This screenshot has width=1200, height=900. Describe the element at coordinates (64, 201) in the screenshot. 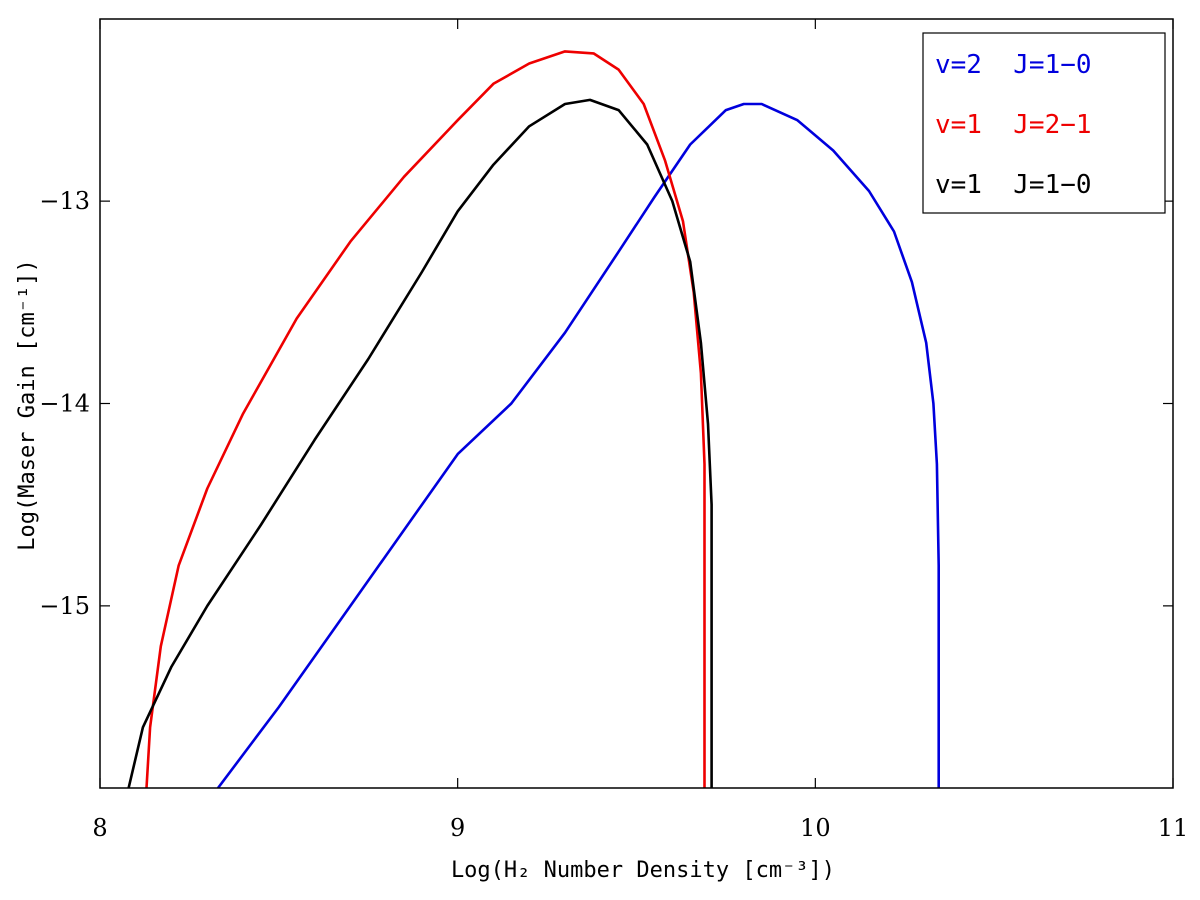

I see `y-tick-label: −13` at that location.